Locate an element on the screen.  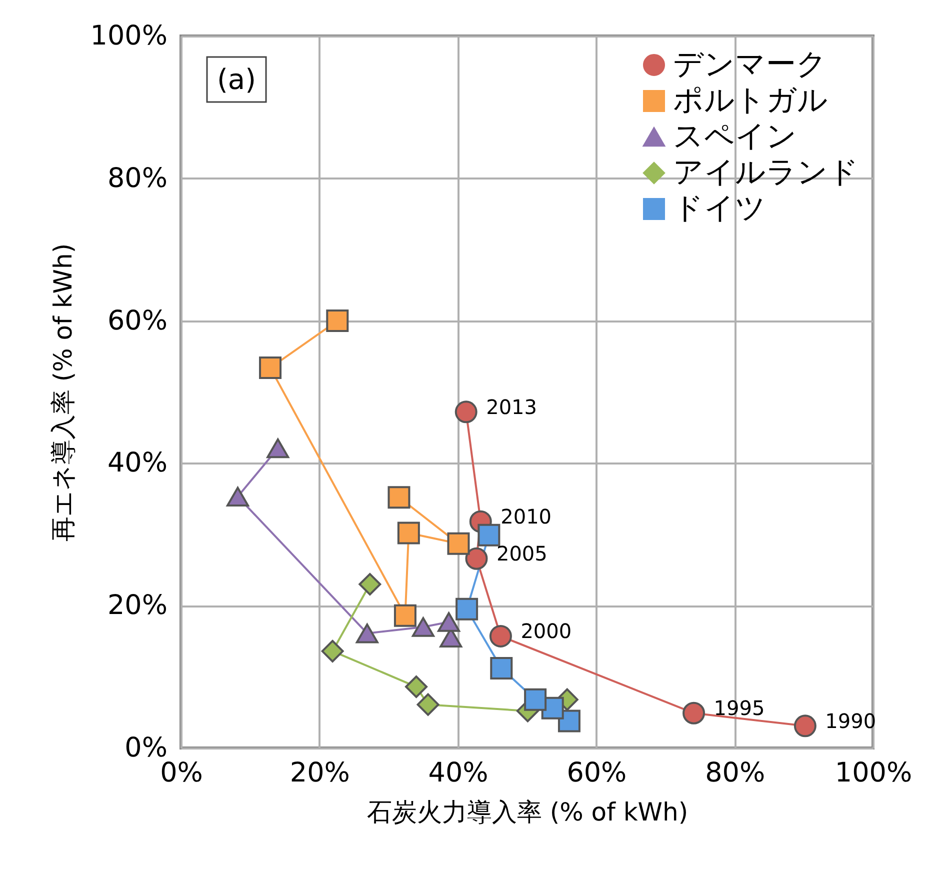
legend-label: ポルトガル is located at coordinates (750, 100).